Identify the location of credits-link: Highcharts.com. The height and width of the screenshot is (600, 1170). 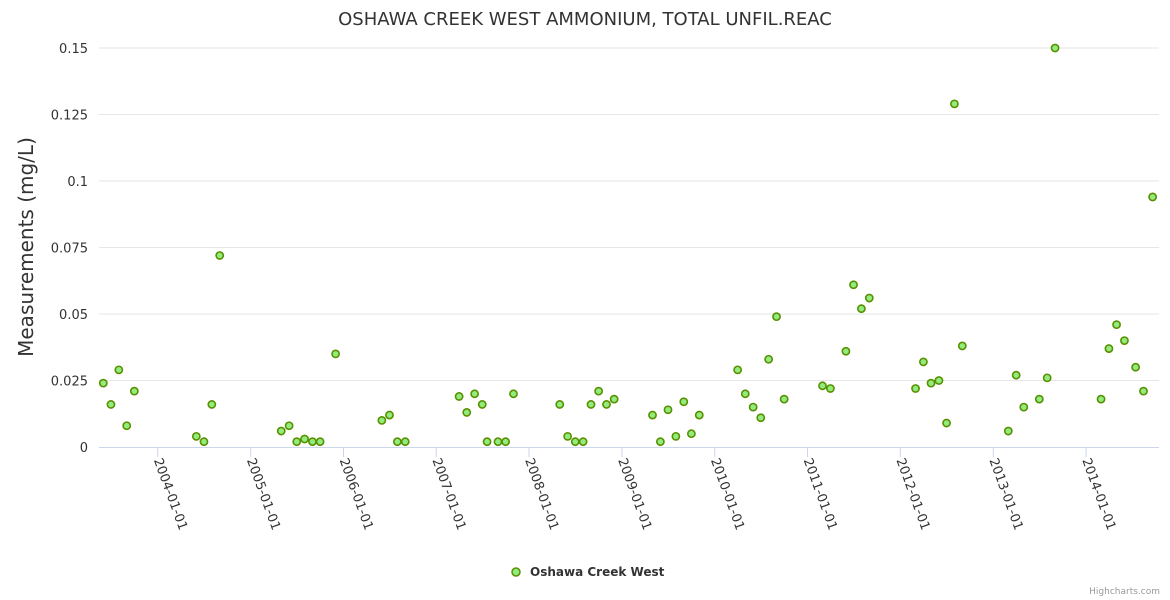
(1124, 592).